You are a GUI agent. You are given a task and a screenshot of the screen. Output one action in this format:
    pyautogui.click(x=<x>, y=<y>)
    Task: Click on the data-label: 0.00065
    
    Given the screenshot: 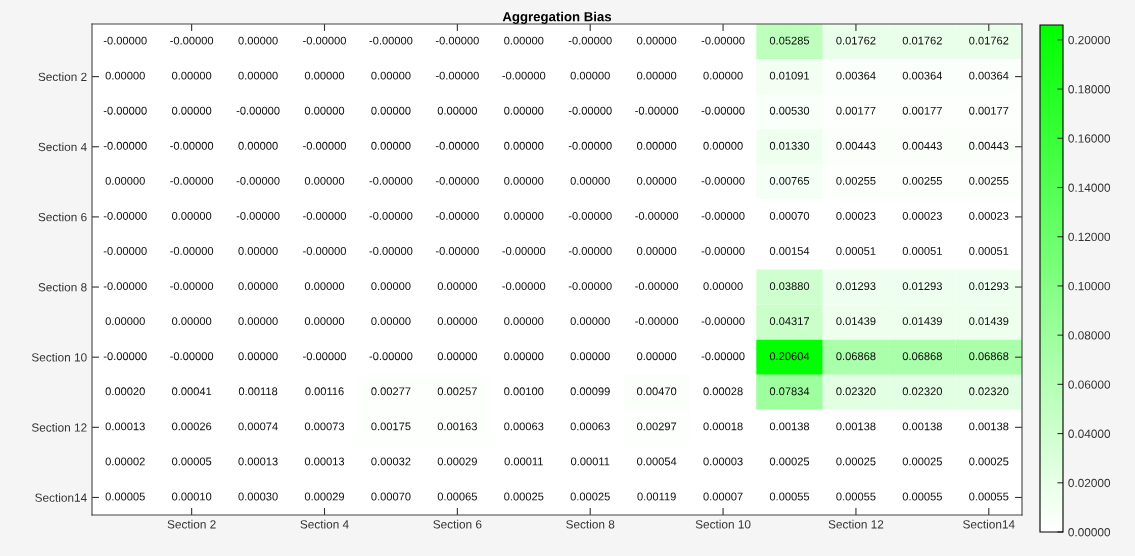 What is the action you would take?
    pyautogui.click(x=457, y=496)
    